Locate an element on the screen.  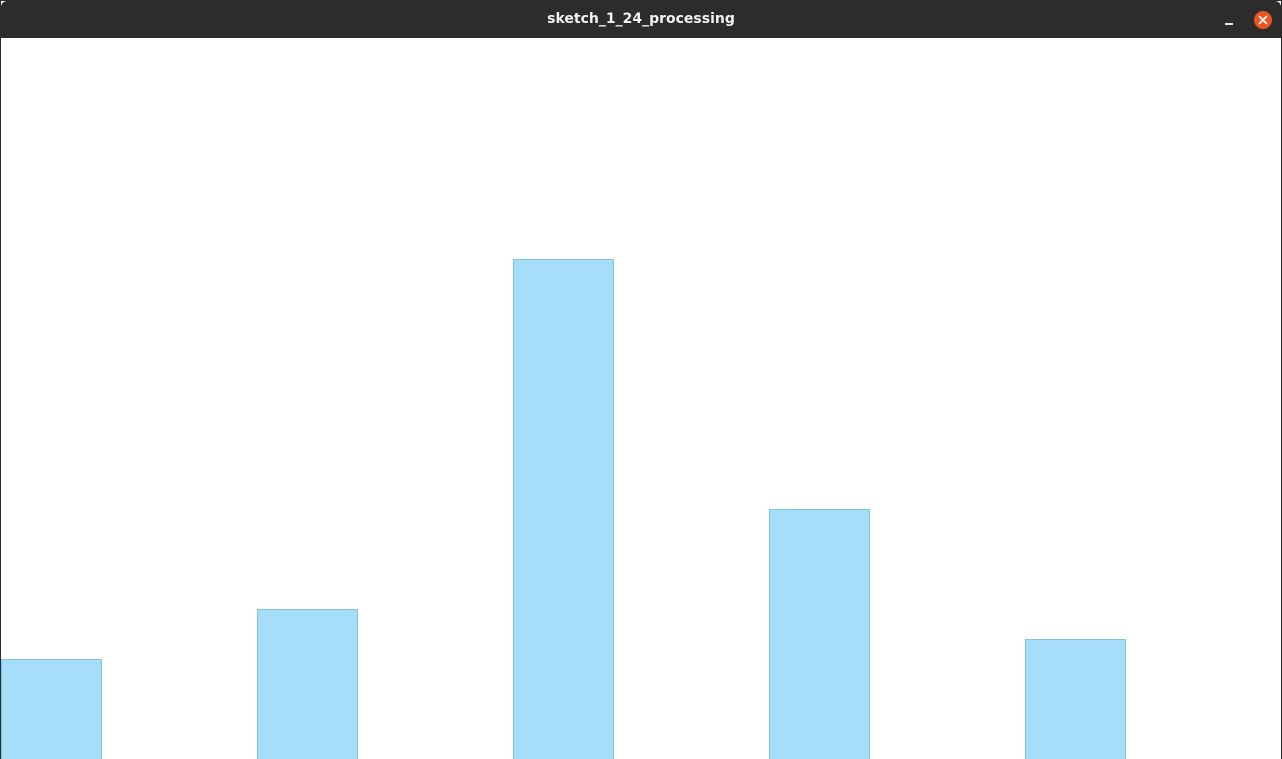
window-title: sketch_1_24_processing is located at coordinates (641, 19).